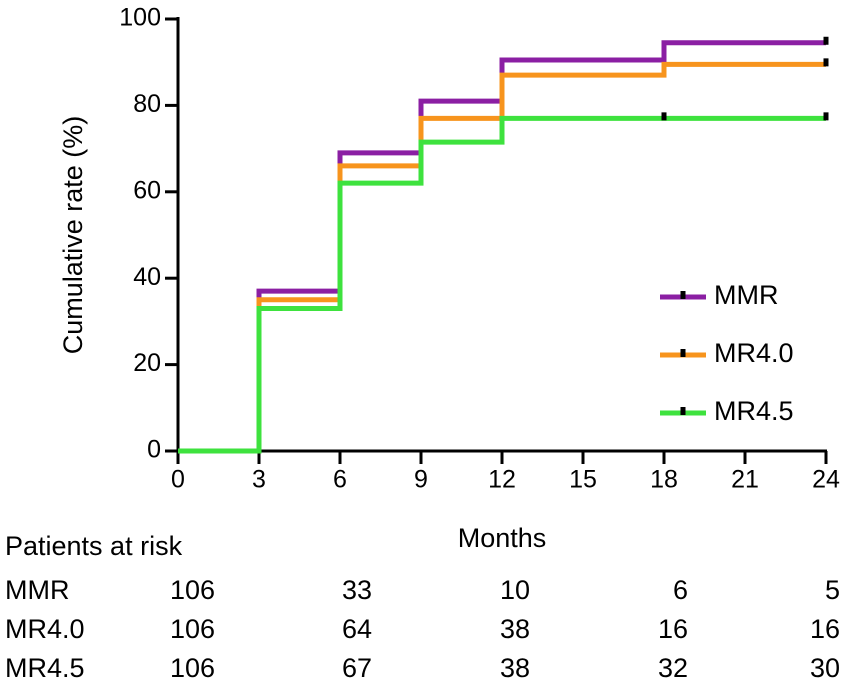 The width and height of the screenshot is (851, 695). I want to click on risk-table-title: Patients at risk, so click(94, 546).